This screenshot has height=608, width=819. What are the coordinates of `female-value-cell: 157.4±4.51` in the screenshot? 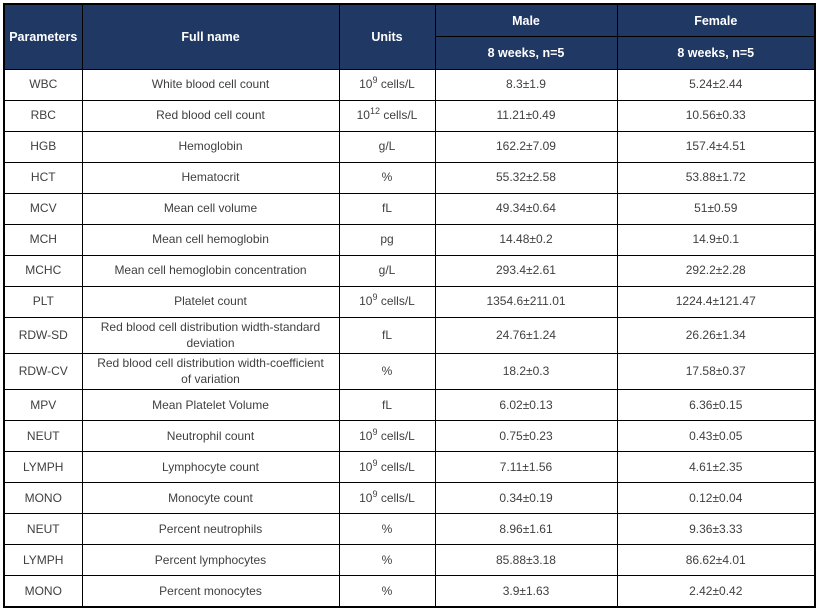 It's located at (716, 147).